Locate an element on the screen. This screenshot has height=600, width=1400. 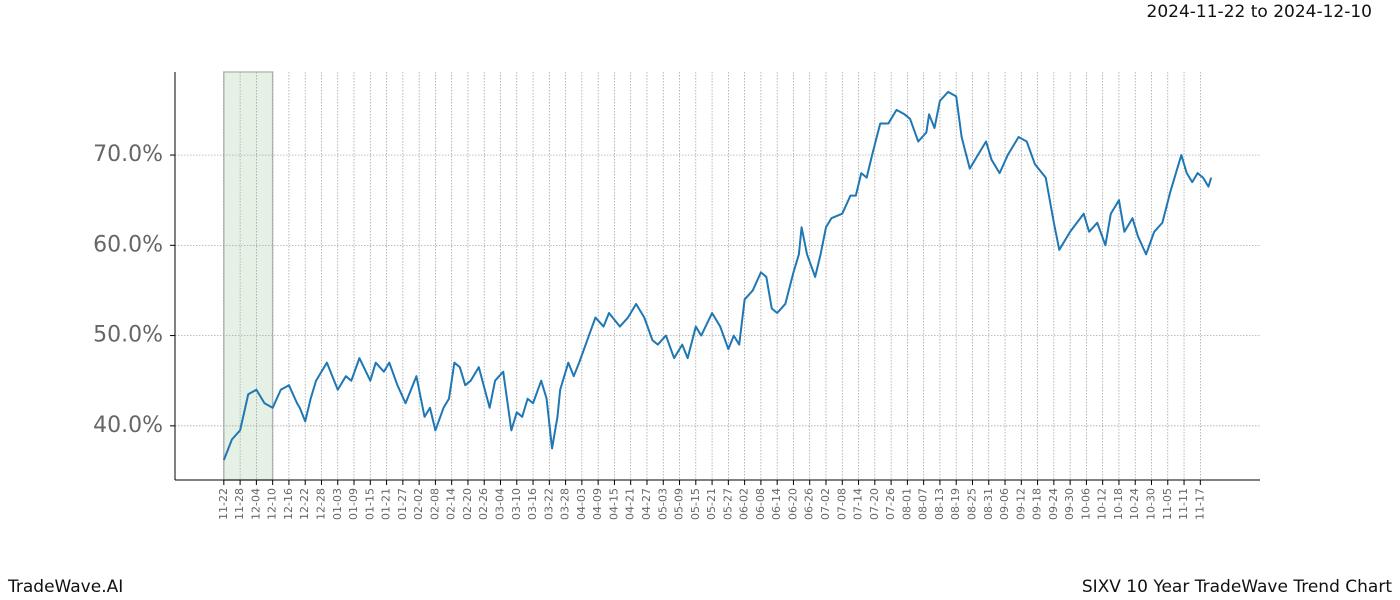
x-tick-label: 08-31 is located at coordinates (988, 504).